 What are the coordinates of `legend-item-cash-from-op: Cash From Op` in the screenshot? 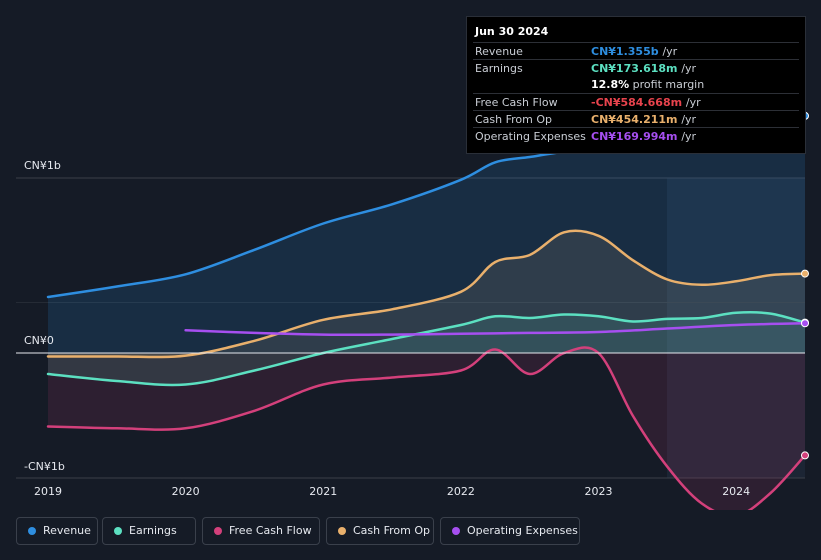 It's located at (380, 531).